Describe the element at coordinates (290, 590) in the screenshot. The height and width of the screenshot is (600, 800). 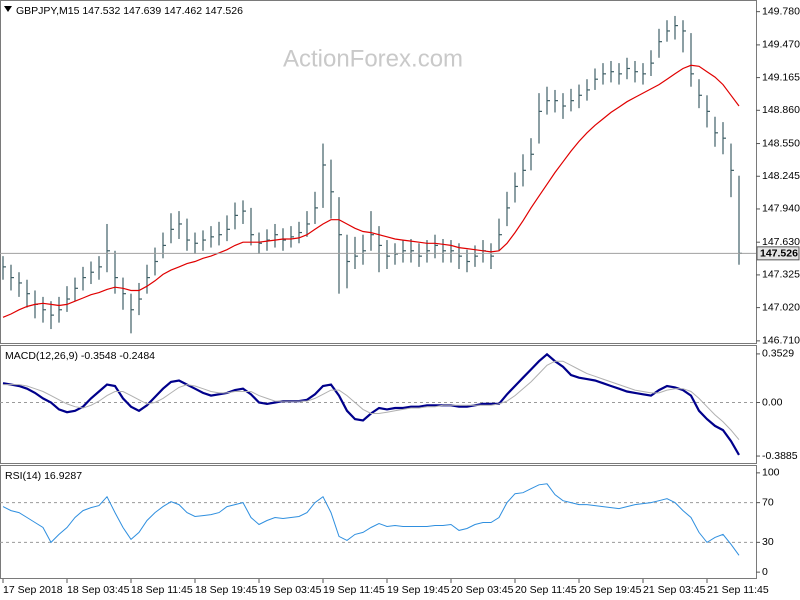
I see `x-tick-label: 19 Sep 03:45` at that location.